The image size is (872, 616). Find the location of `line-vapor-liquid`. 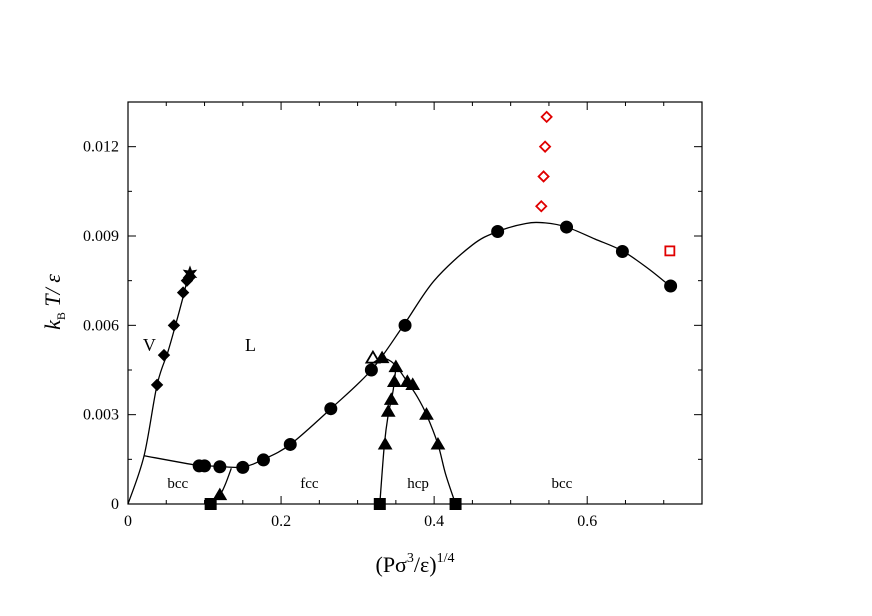

line-vapor-liquid is located at coordinates (159, 389).